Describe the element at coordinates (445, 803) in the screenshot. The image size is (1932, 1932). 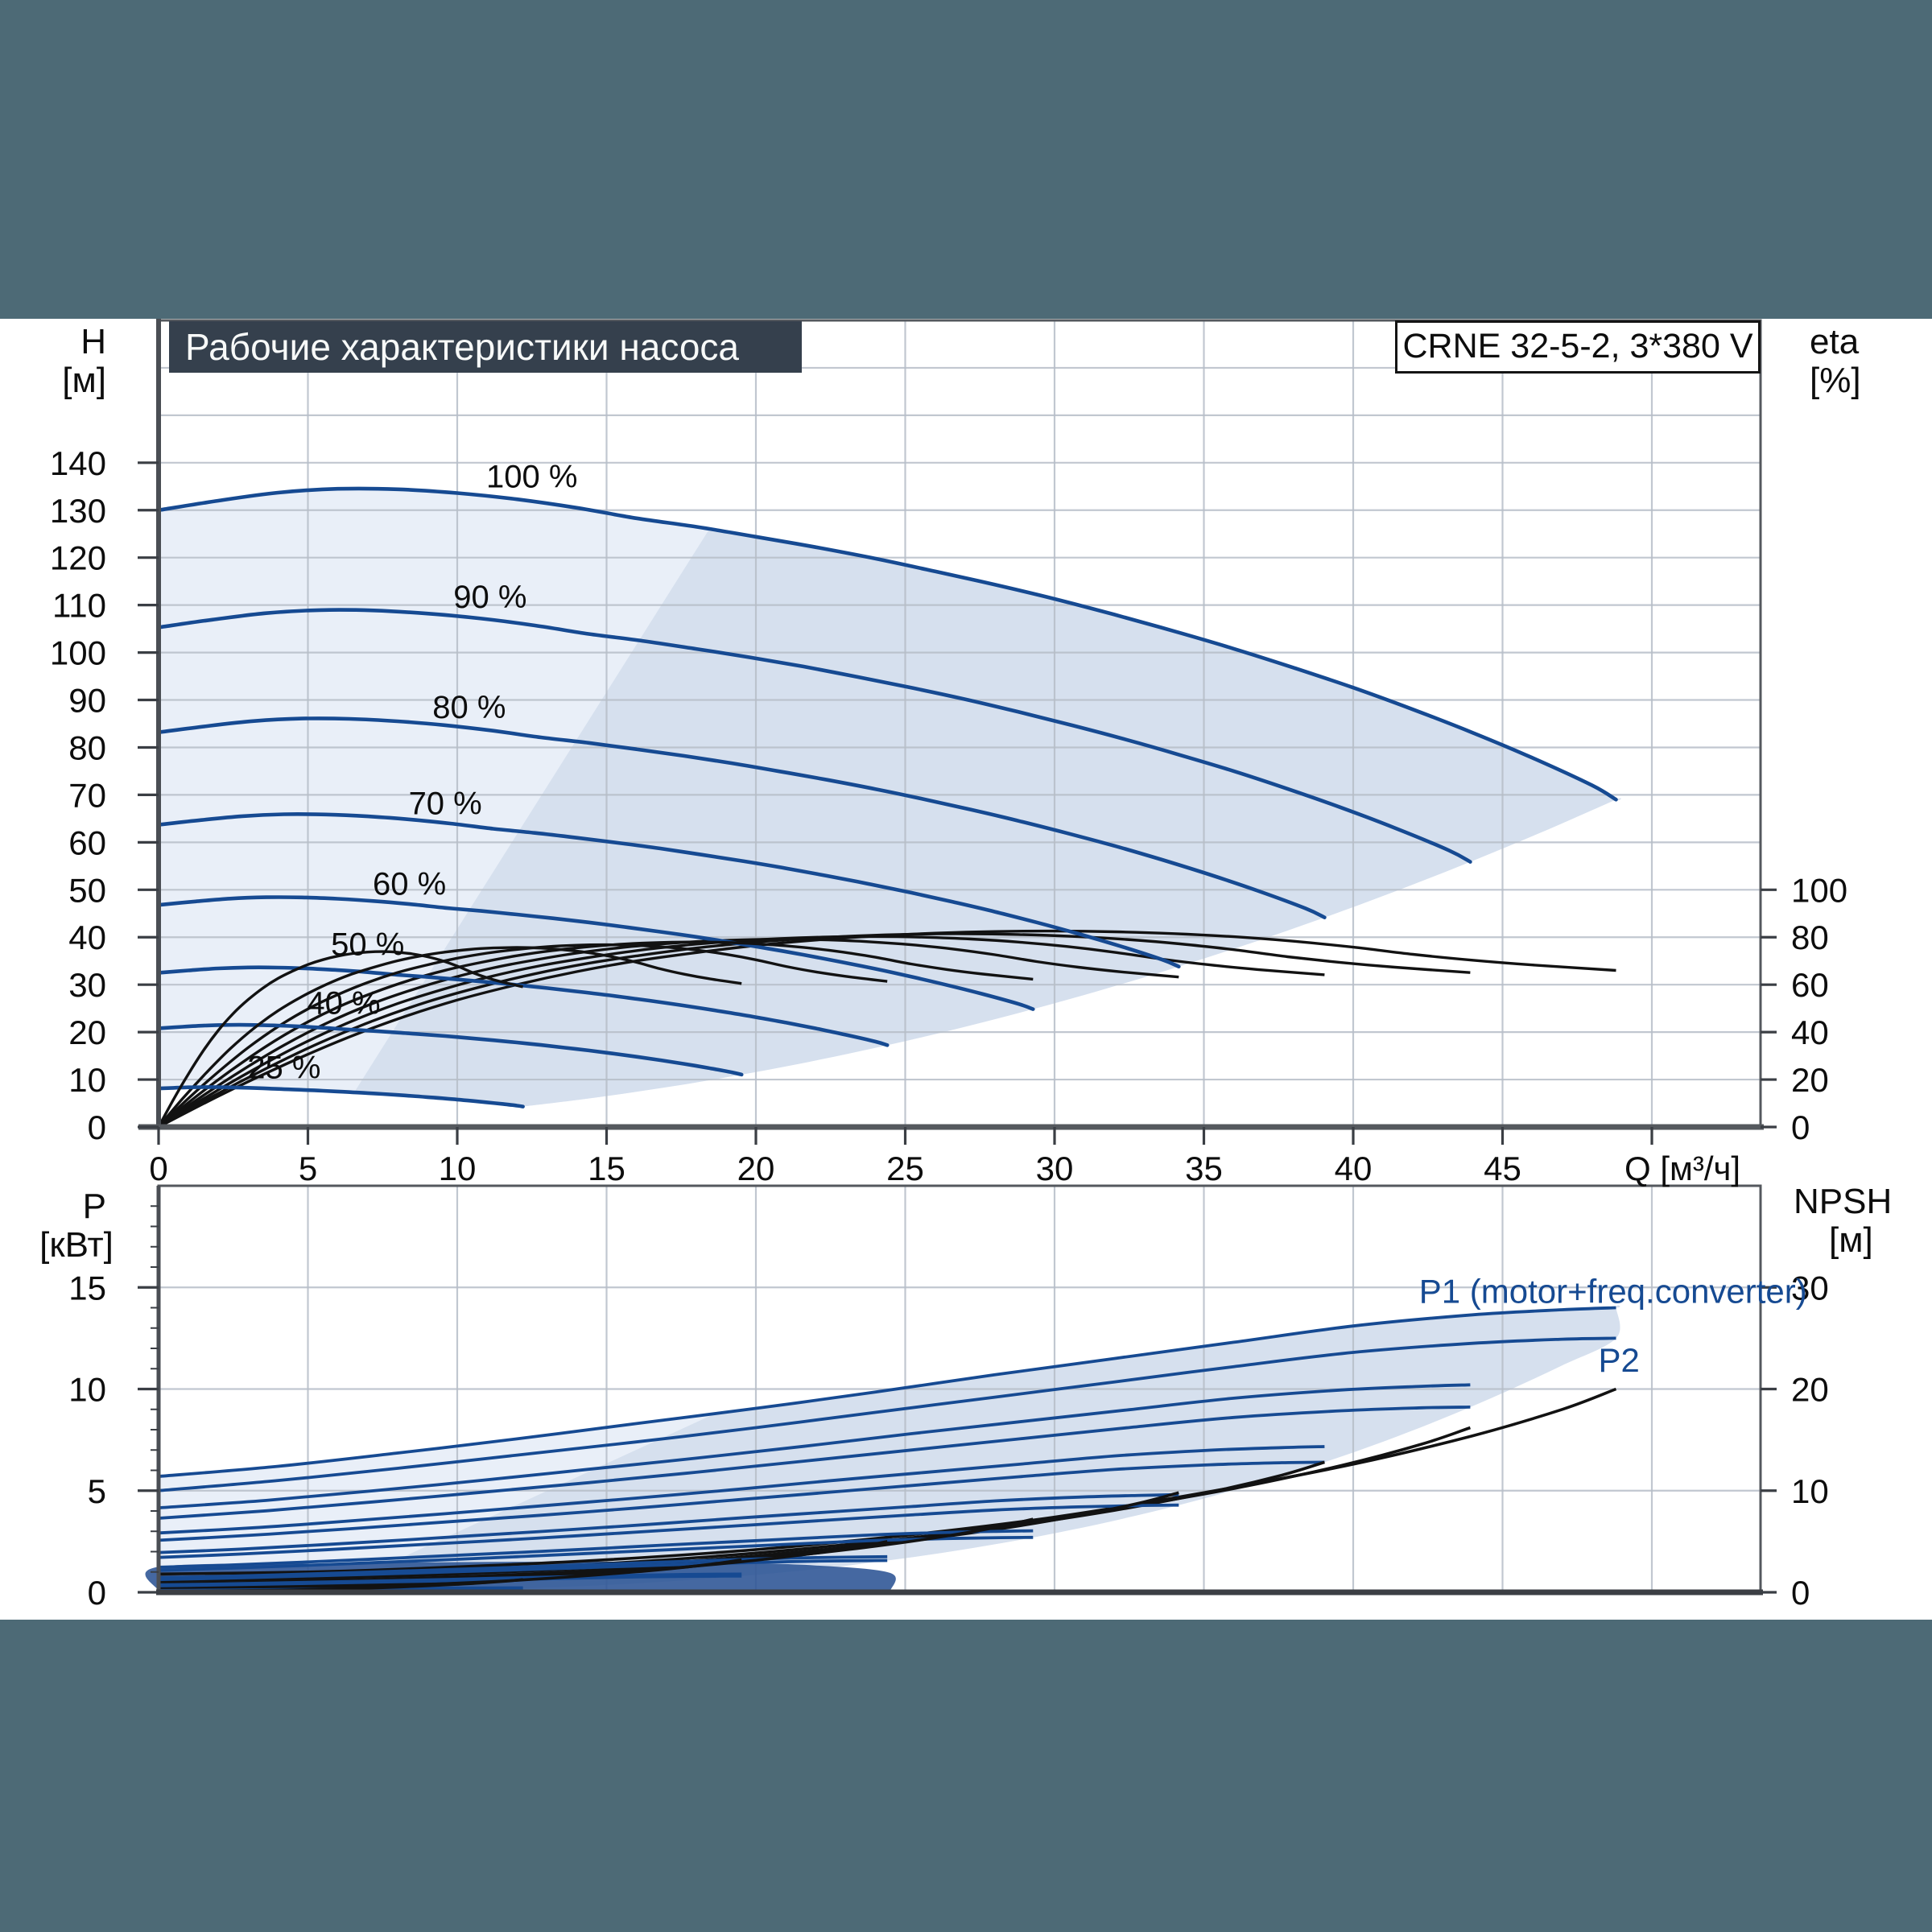
I see `speed-label-70: 70 %` at that location.